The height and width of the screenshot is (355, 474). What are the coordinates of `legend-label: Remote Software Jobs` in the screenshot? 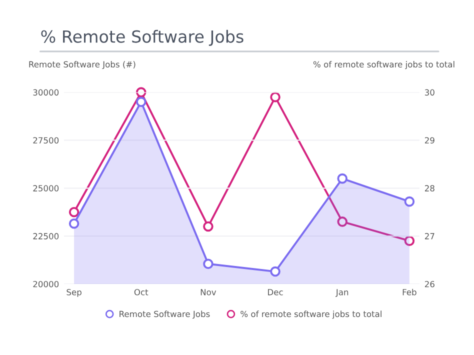 It's located at (165, 314).